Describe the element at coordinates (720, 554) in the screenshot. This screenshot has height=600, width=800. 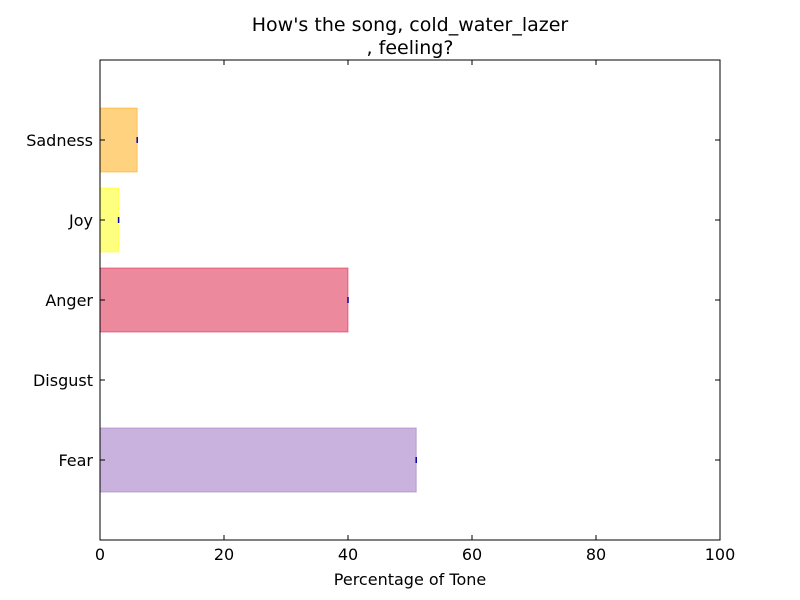
I see `x-tick-label: 100` at that location.